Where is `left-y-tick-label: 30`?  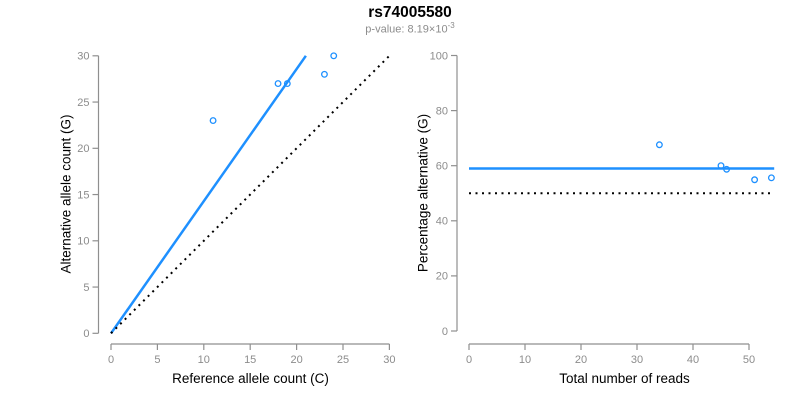
left-y-tick-label: 30 is located at coordinates (83, 57).